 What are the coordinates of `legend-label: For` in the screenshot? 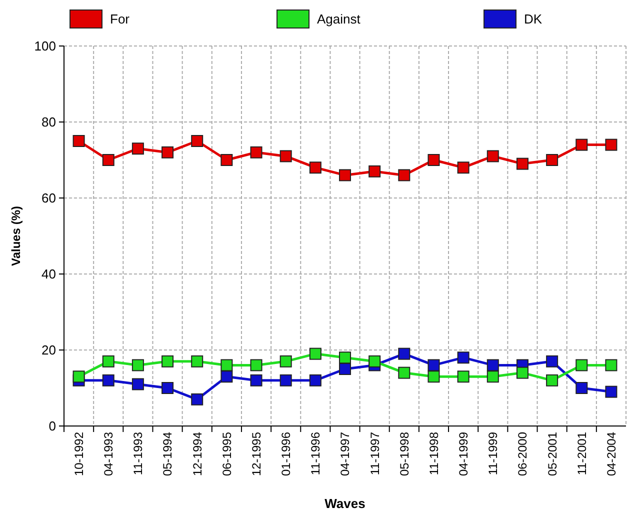 It's located at (120, 19).